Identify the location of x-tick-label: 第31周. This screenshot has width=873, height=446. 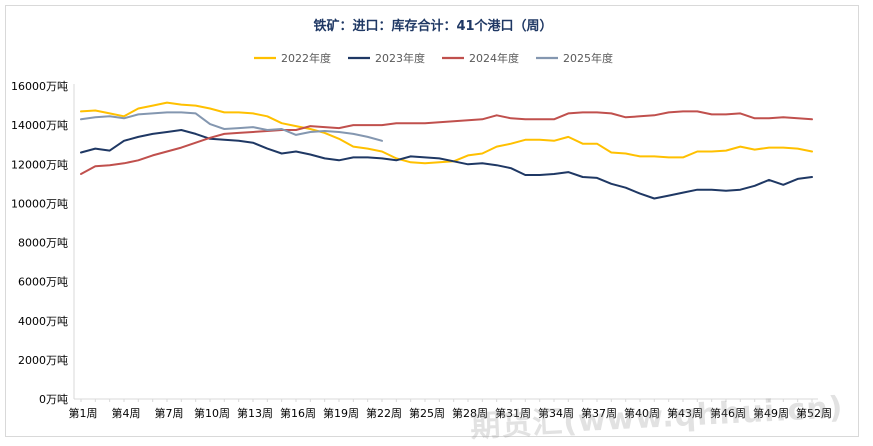
(513, 413).